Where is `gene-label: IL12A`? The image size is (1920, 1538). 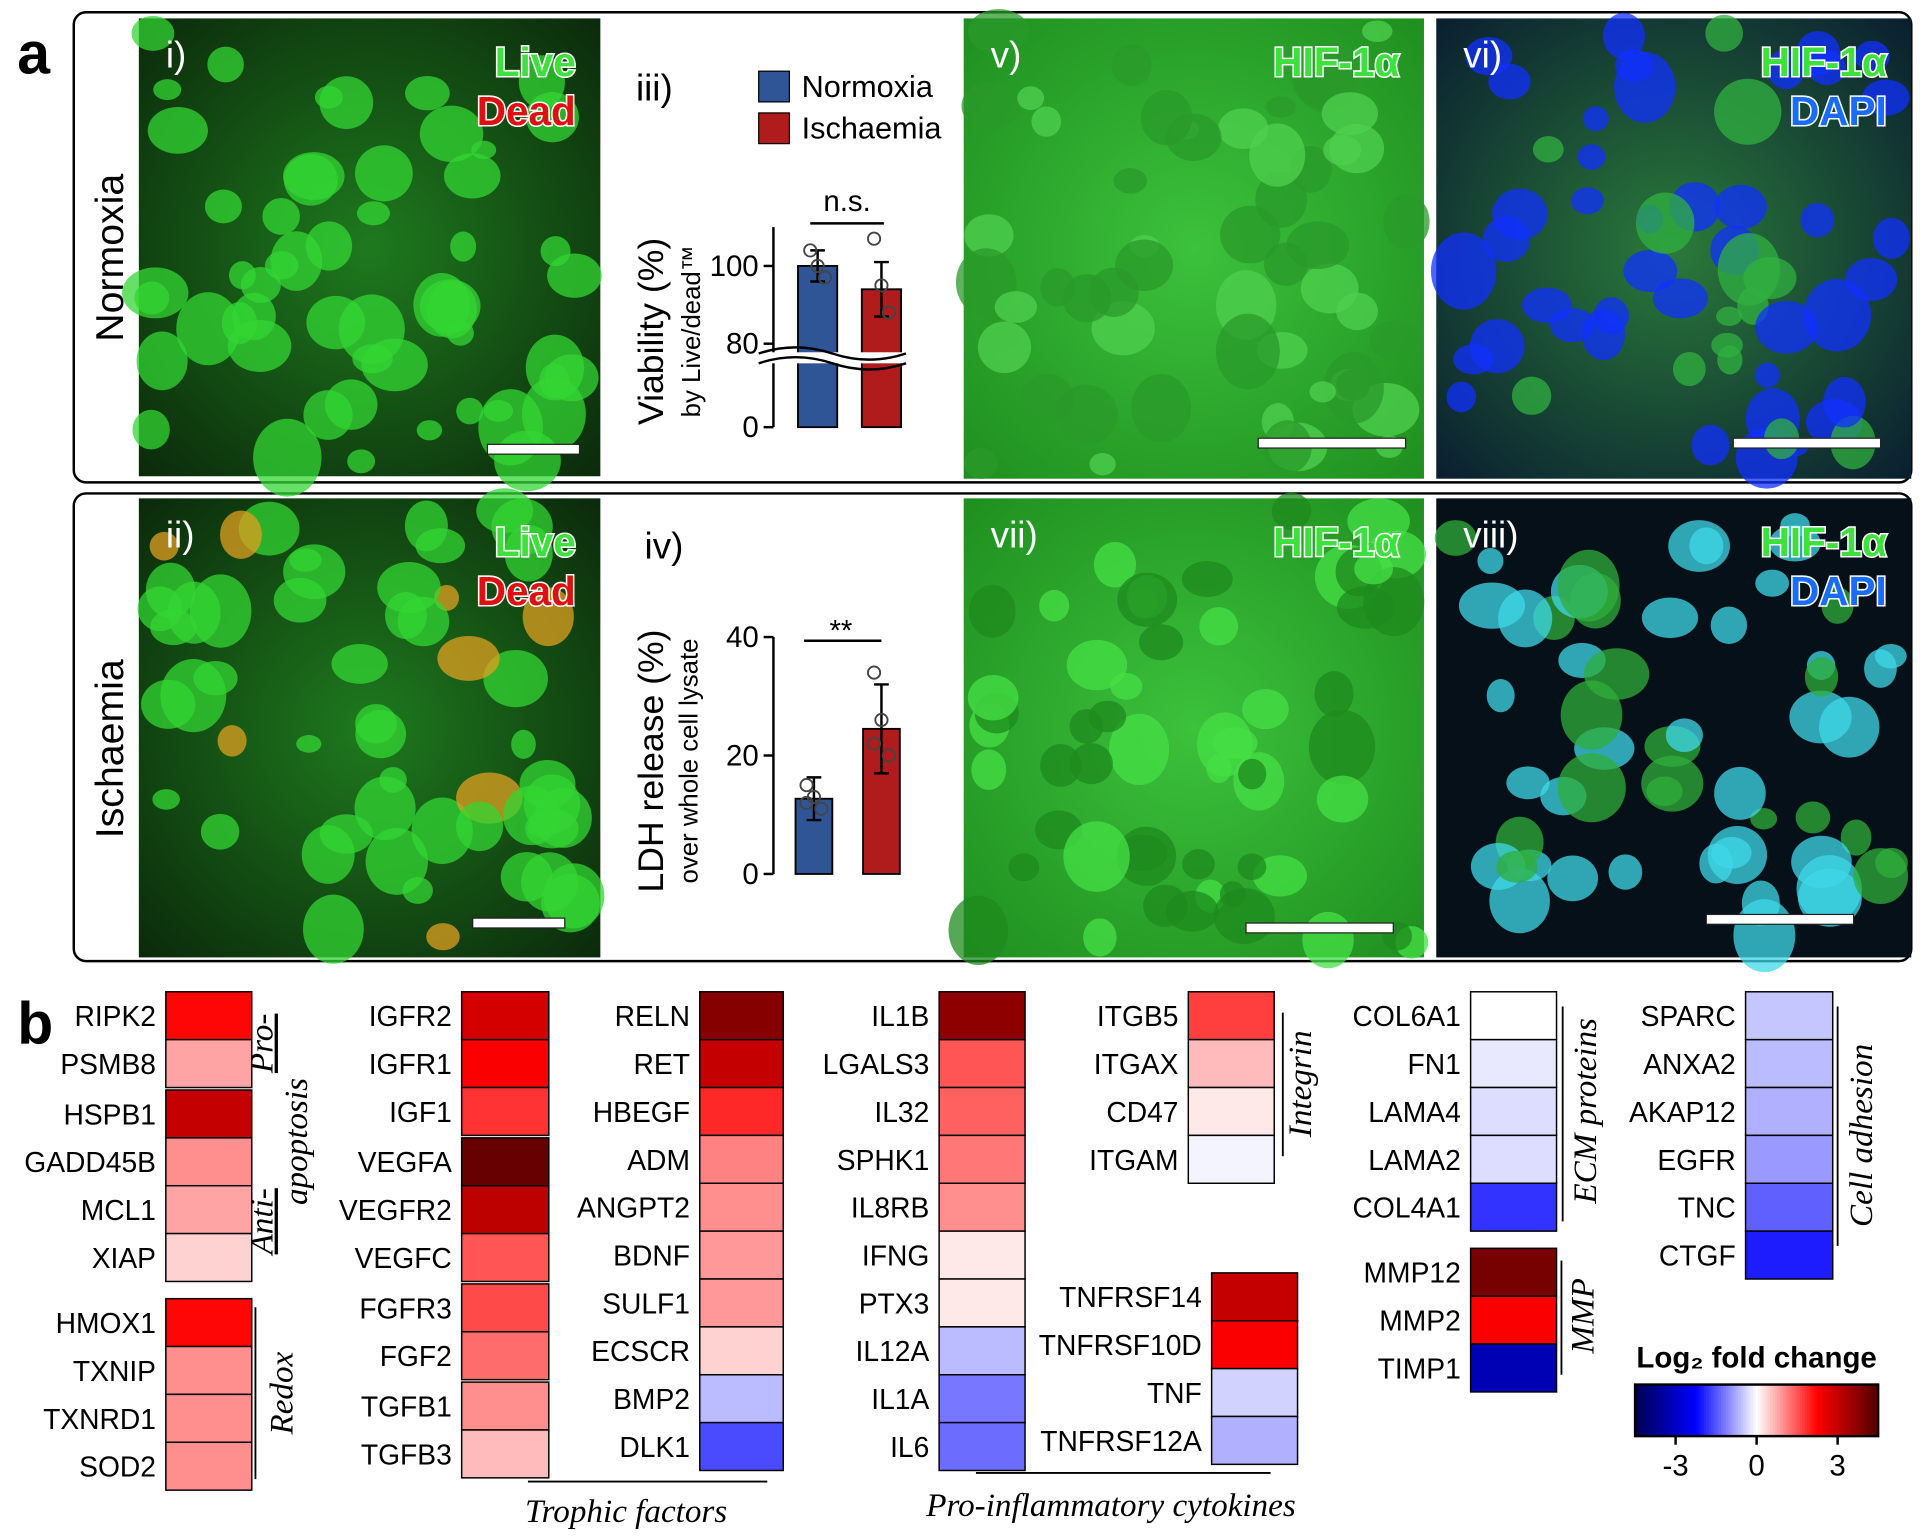
gene-label: IL12A is located at coordinates (893, 1351).